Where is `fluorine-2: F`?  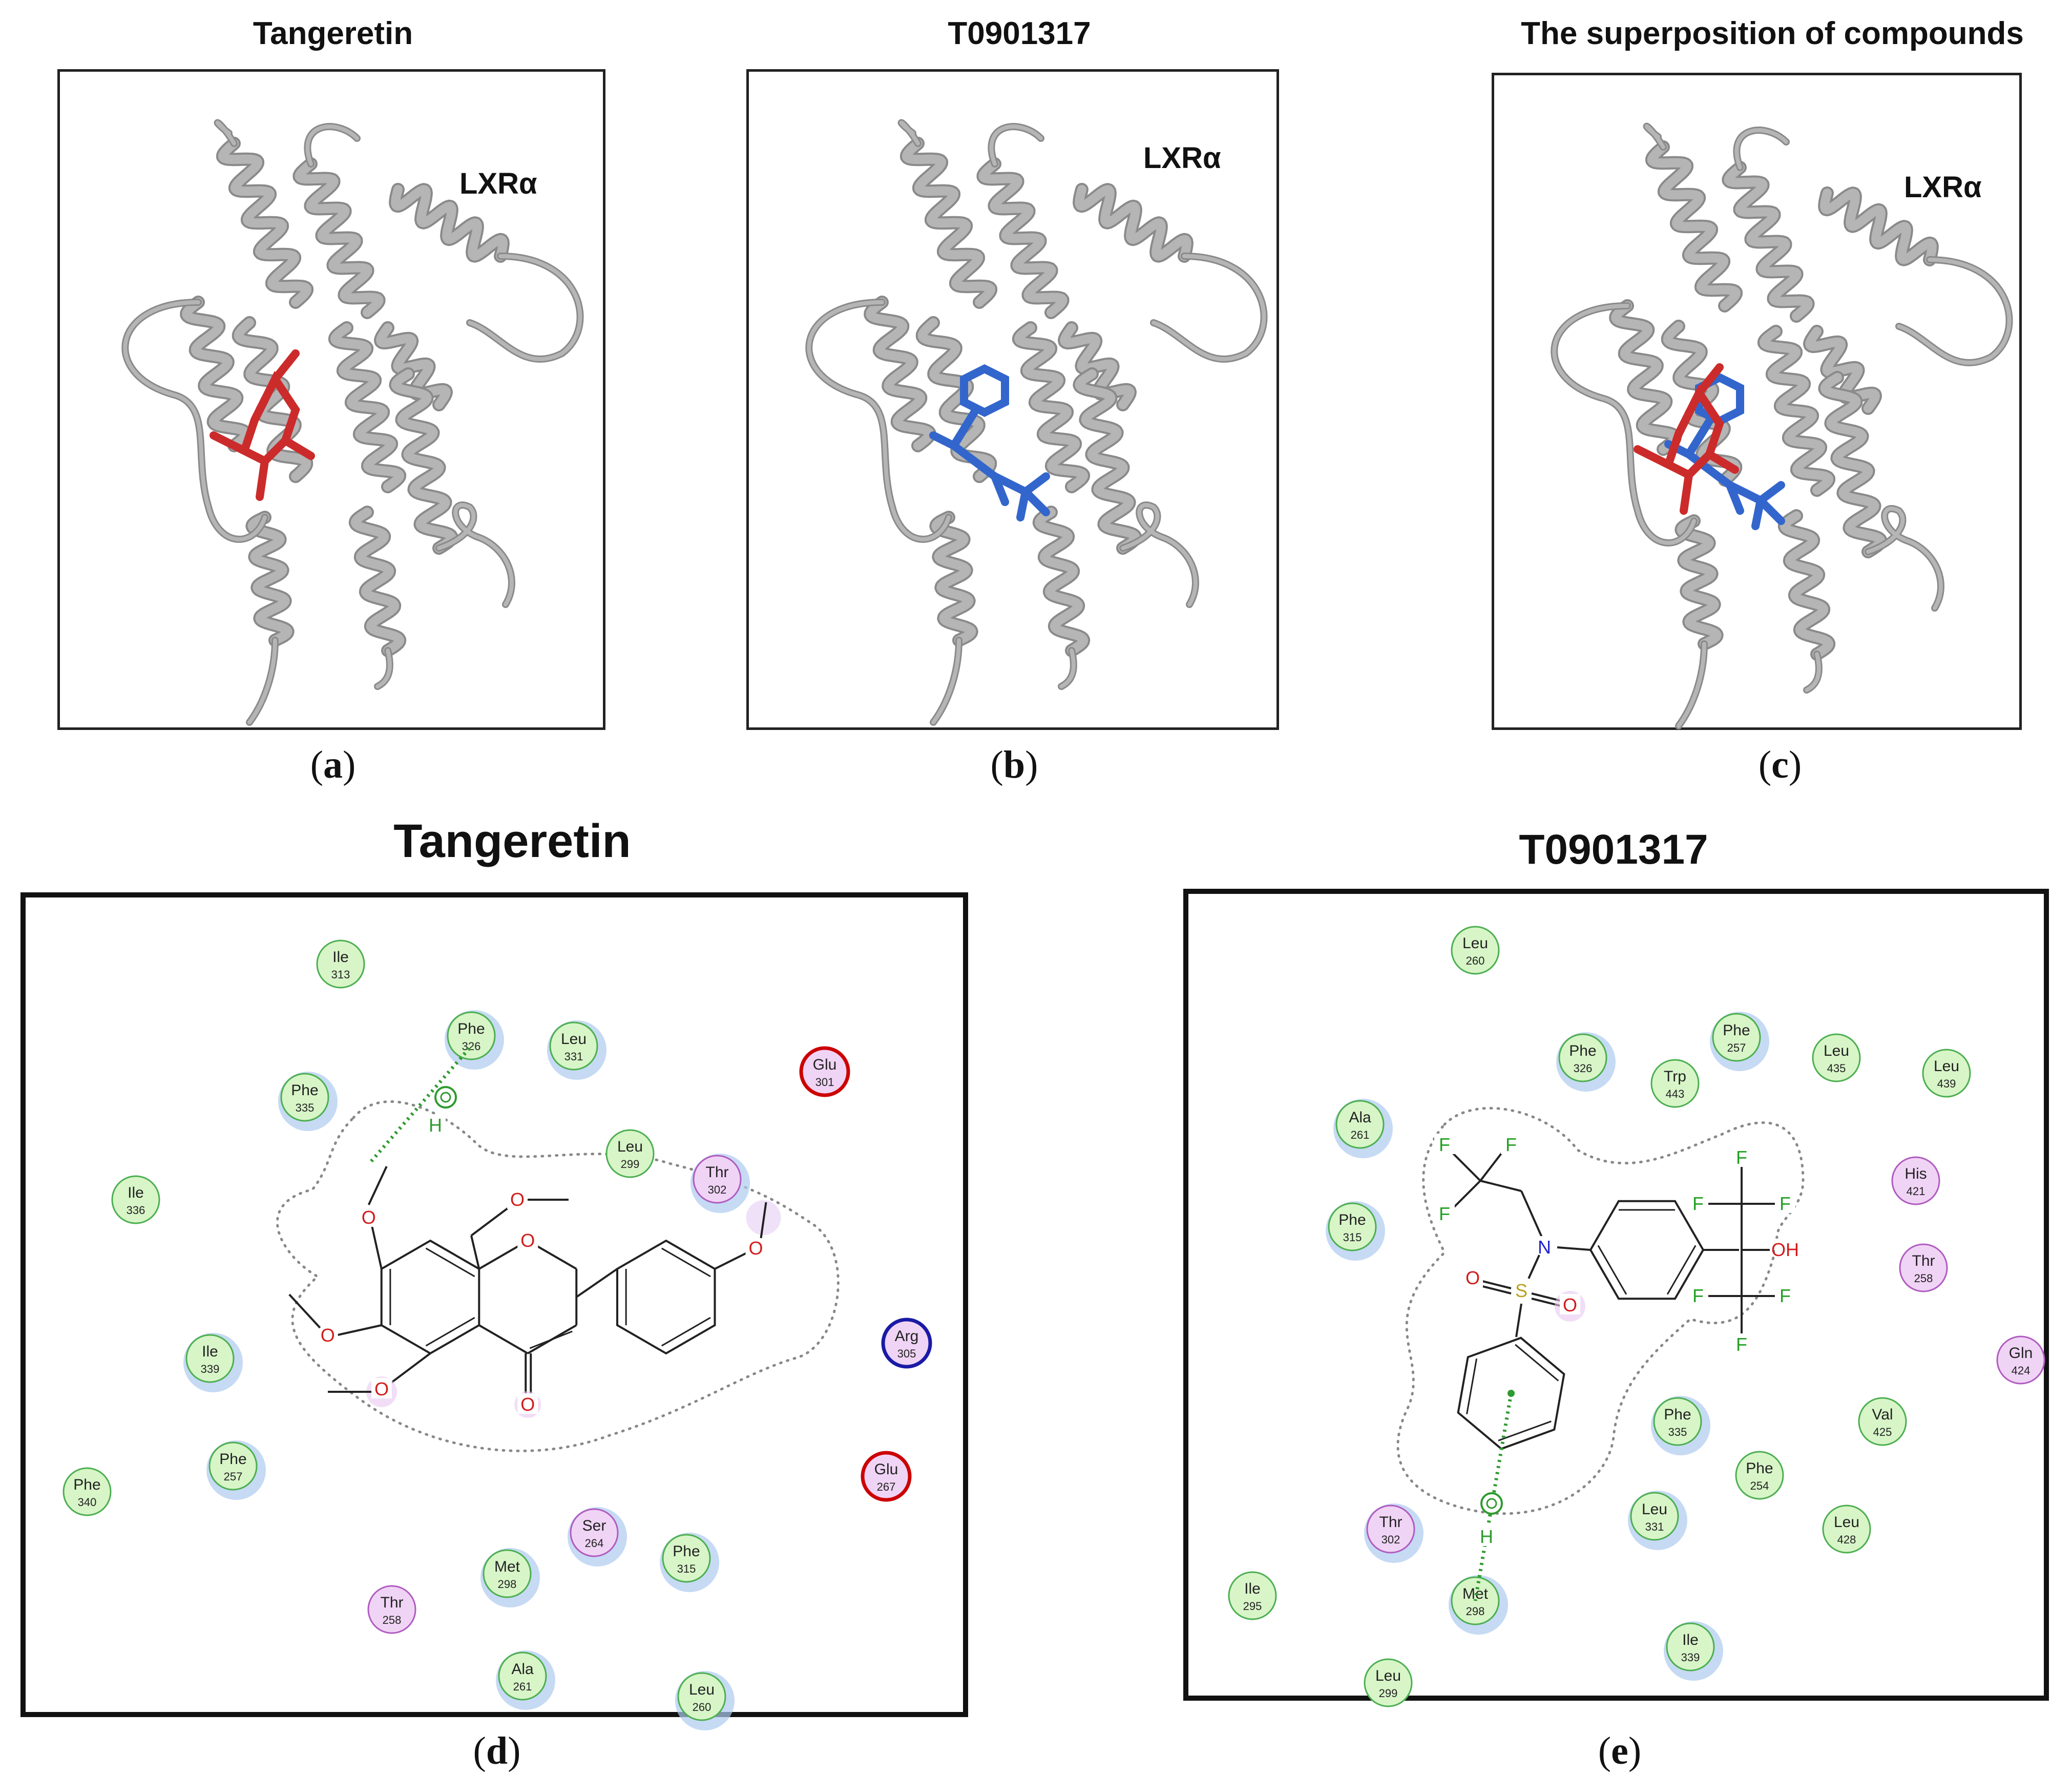
fluorine-2: F is located at coordinates (1511, 1144).